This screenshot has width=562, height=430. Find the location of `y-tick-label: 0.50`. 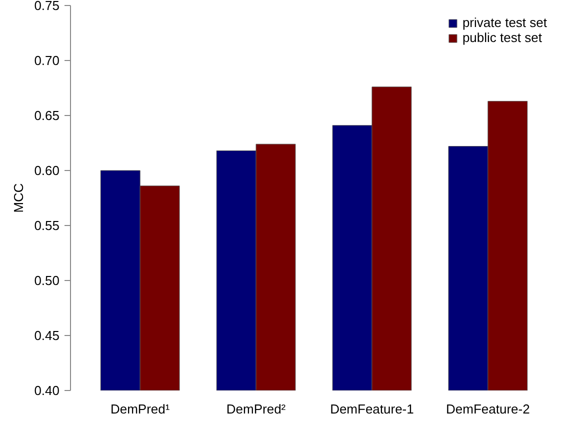

y-tick-label: 0.50 is located at coordinates (47, 280).